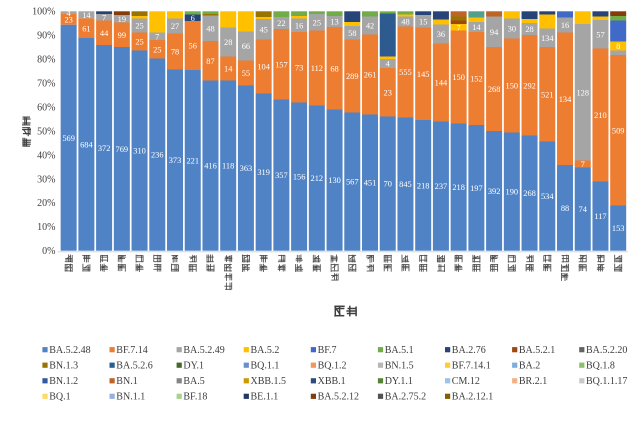 This screenshot has height=421, width=640. What do you see at coordinates (529, 85) in the screenshot?
I see `svg-text: 292` at bounding box center [529, 85].